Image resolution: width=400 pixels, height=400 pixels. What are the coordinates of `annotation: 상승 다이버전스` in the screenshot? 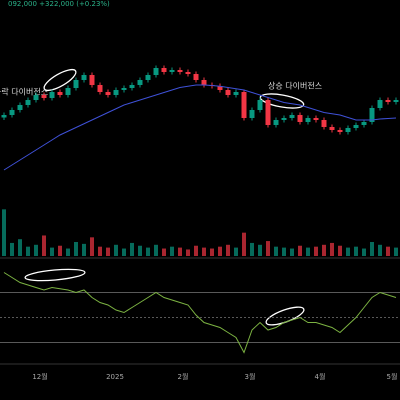 It's located at (295, 86).